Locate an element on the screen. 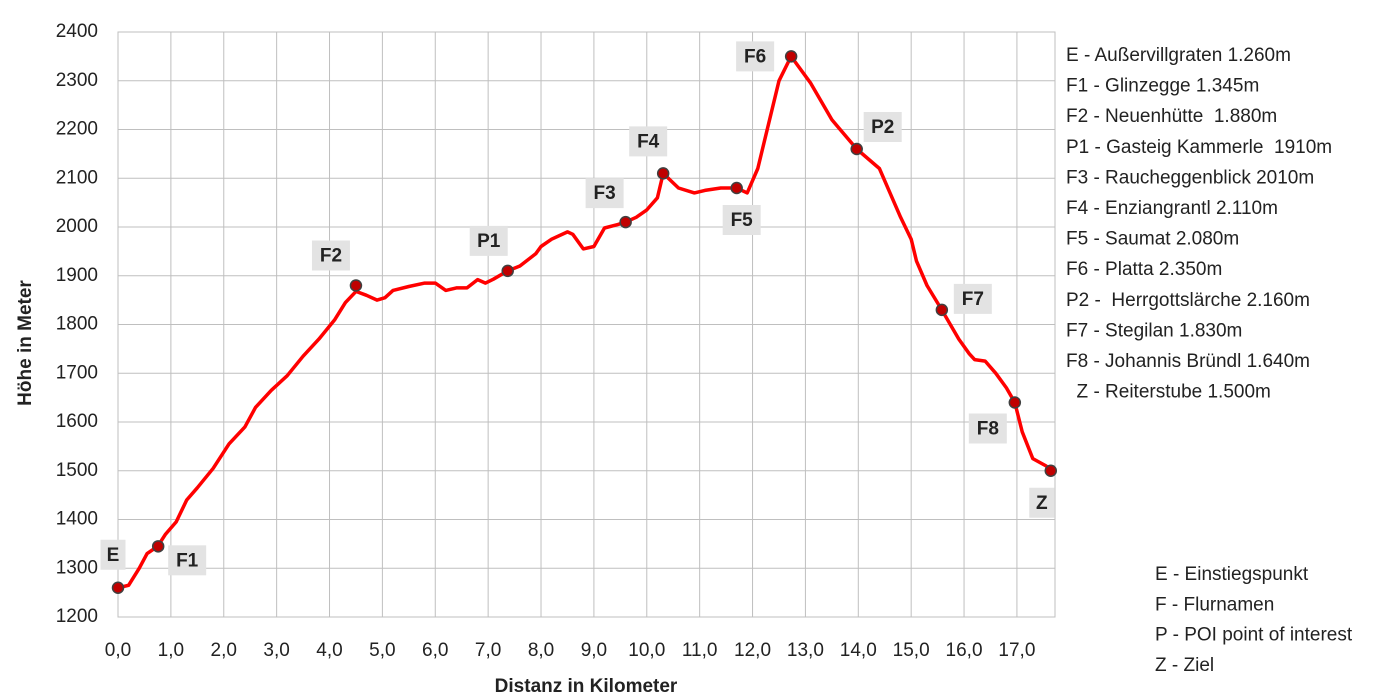  key-entry: F - Flurnamen is located at coordinates (1214, 604).